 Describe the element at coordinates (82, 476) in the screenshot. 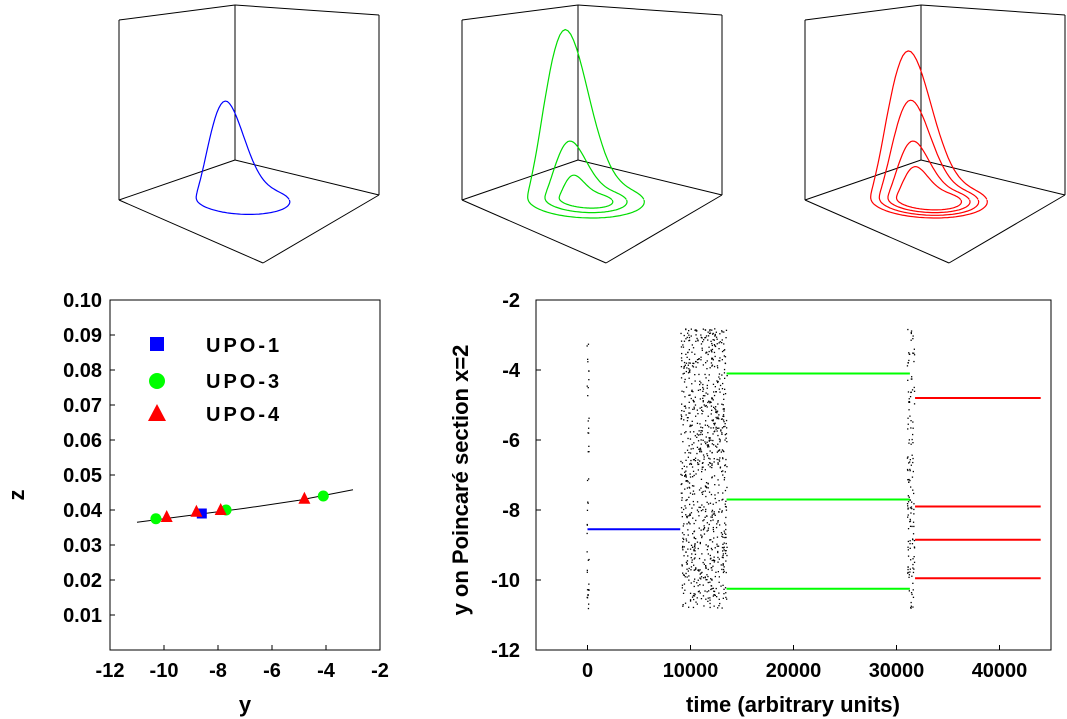

I see `left-y-tick-label: 0.05` at that location.